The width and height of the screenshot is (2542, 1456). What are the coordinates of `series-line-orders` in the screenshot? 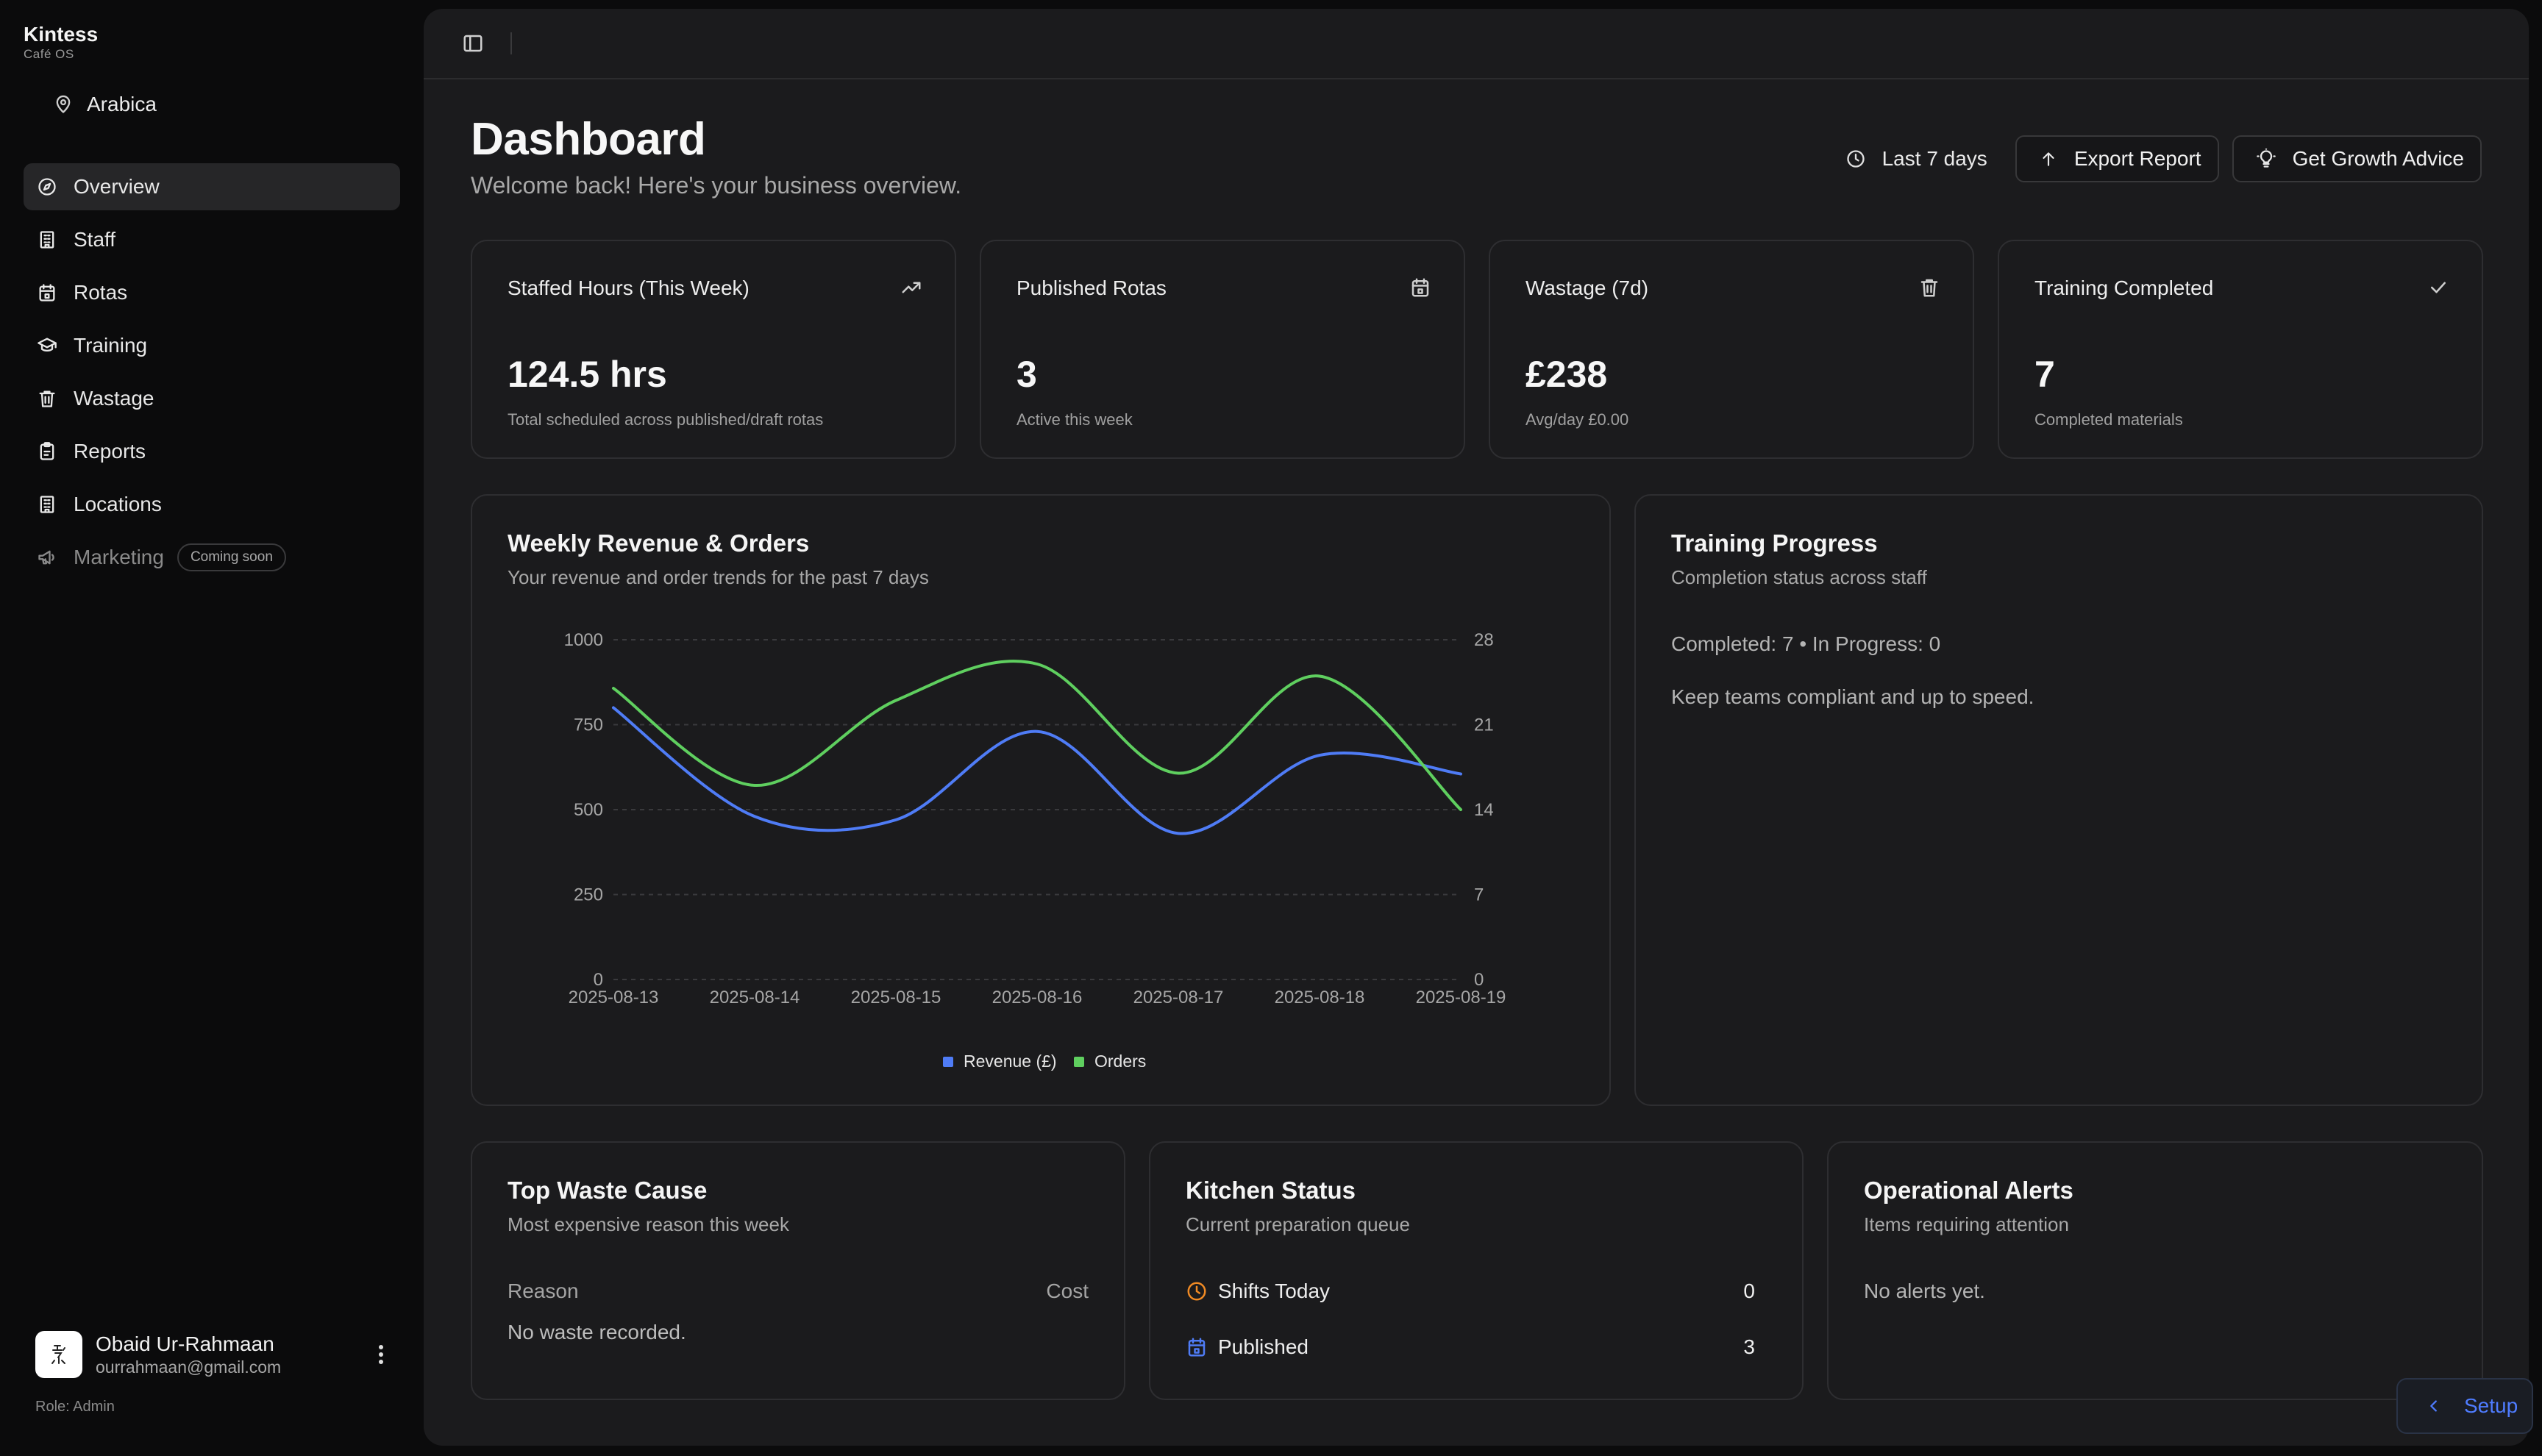 It's located at (1037, 735).